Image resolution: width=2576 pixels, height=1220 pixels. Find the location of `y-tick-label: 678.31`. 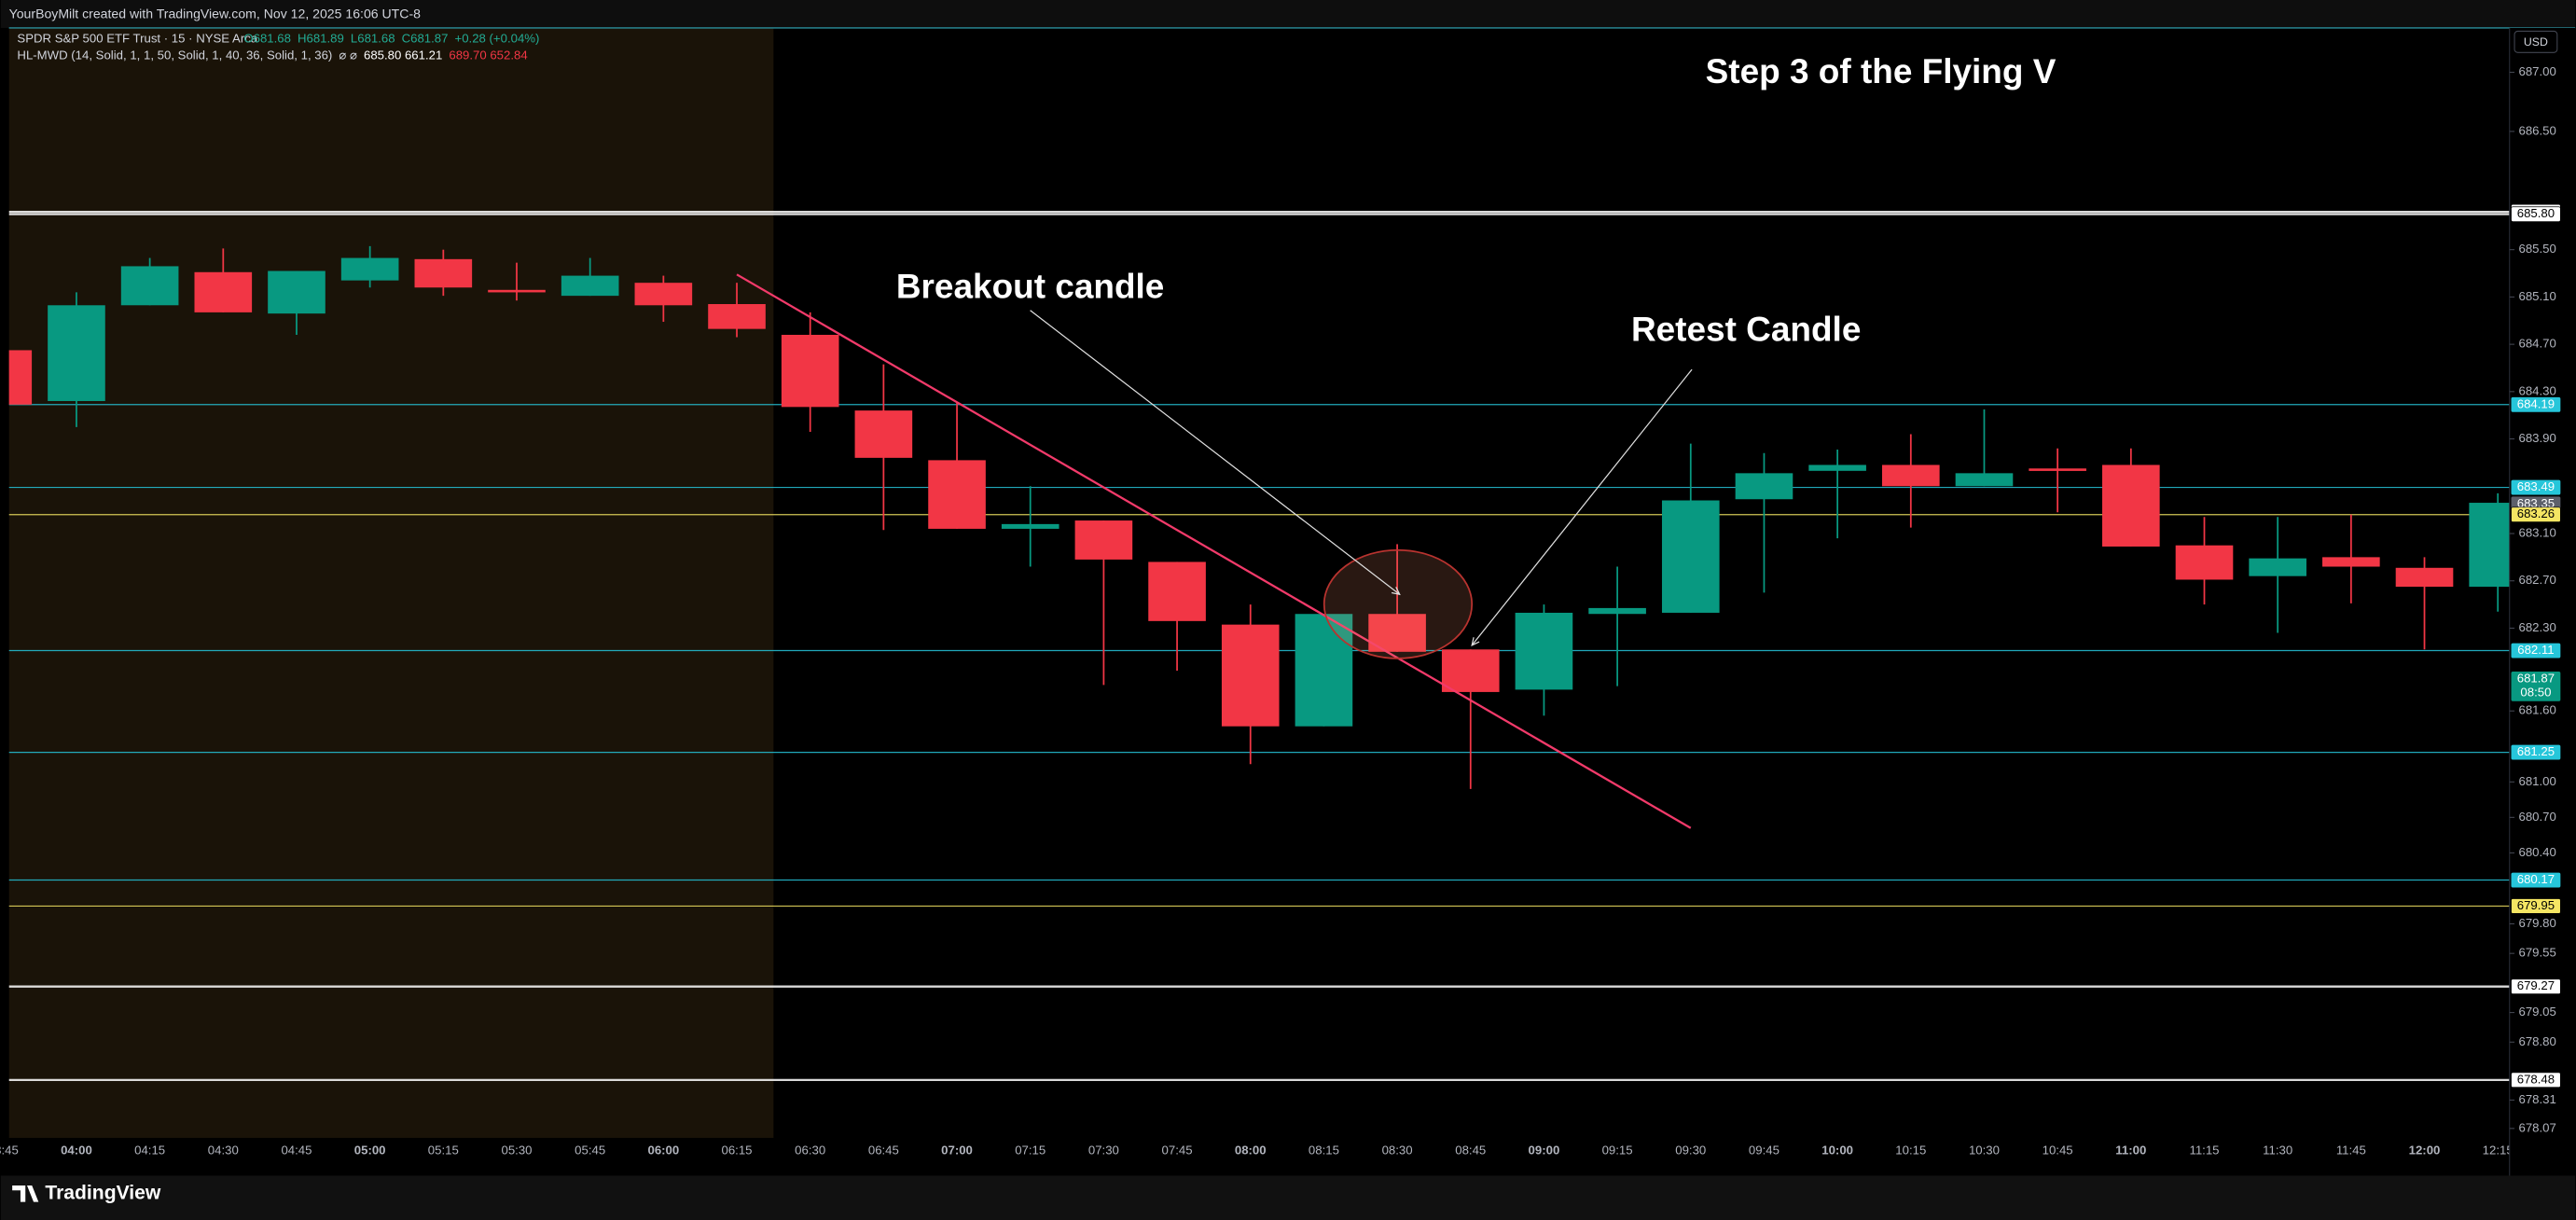

y-tick-label: 678.31 is located at coordinates (2537, 1099).